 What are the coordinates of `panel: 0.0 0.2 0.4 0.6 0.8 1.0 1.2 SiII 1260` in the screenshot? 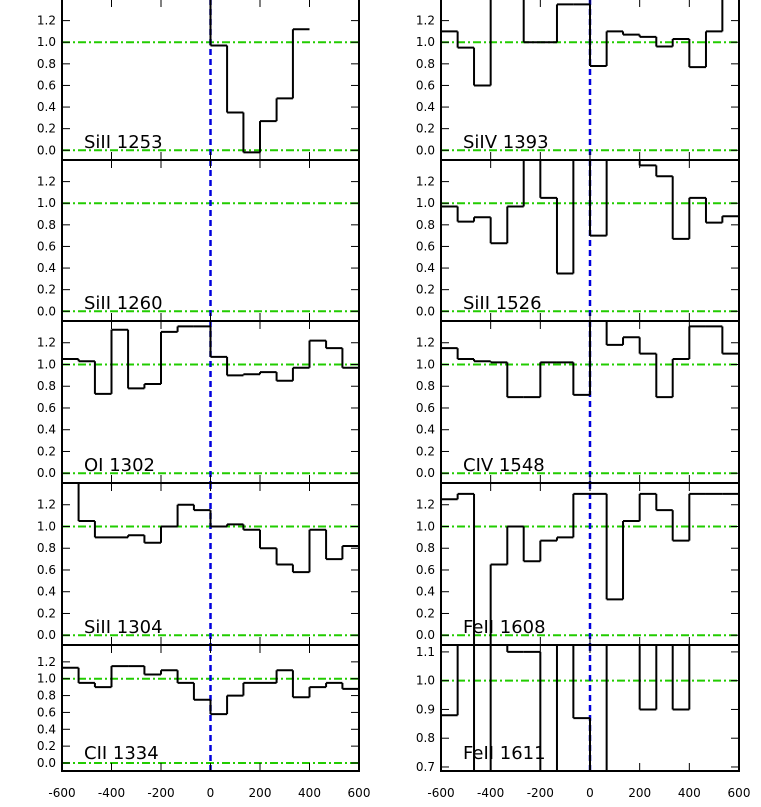 It's located at (198, 240).